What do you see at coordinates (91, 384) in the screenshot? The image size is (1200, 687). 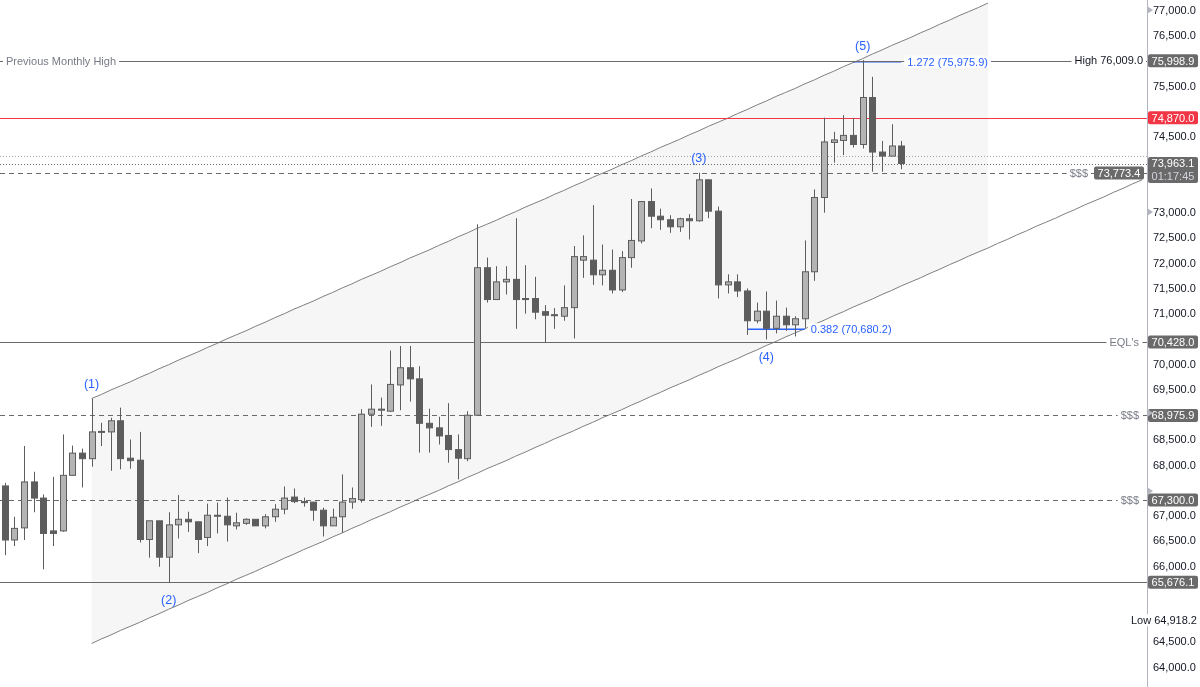 I see `annotation: (1)` at bounding box center [91, 384].